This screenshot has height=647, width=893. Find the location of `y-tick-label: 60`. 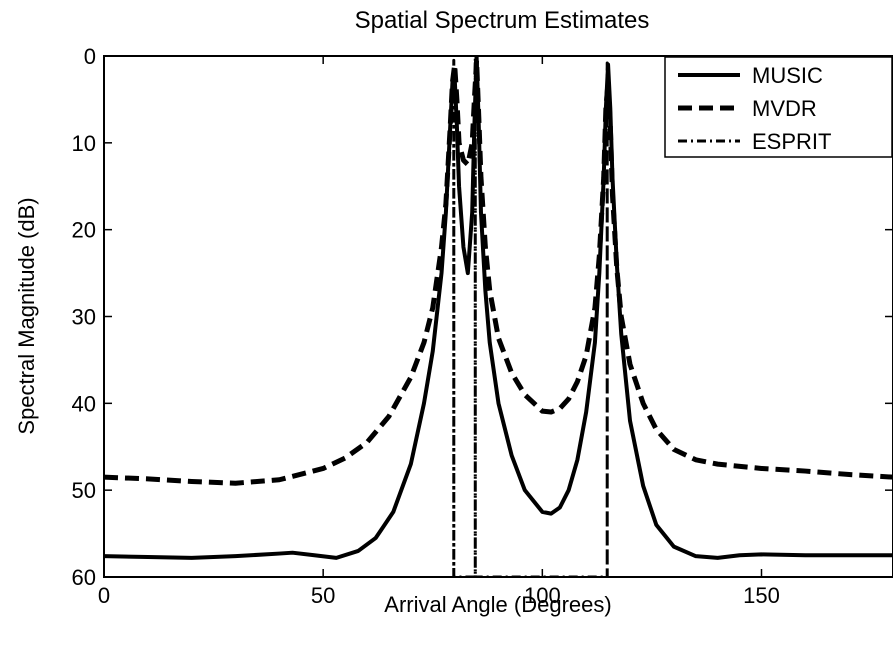

y-tick-label: 60 is located at coordinates (84, 577).